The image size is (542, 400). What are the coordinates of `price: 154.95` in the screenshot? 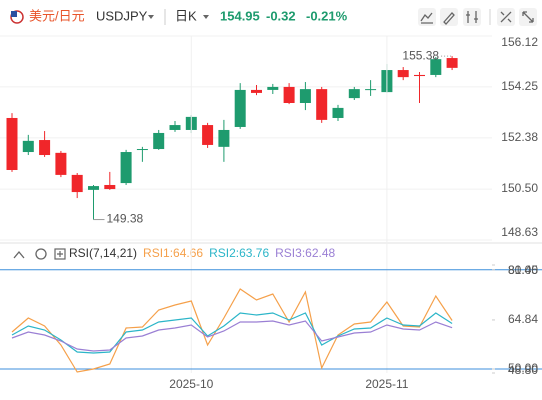 It's located at (240, 15).